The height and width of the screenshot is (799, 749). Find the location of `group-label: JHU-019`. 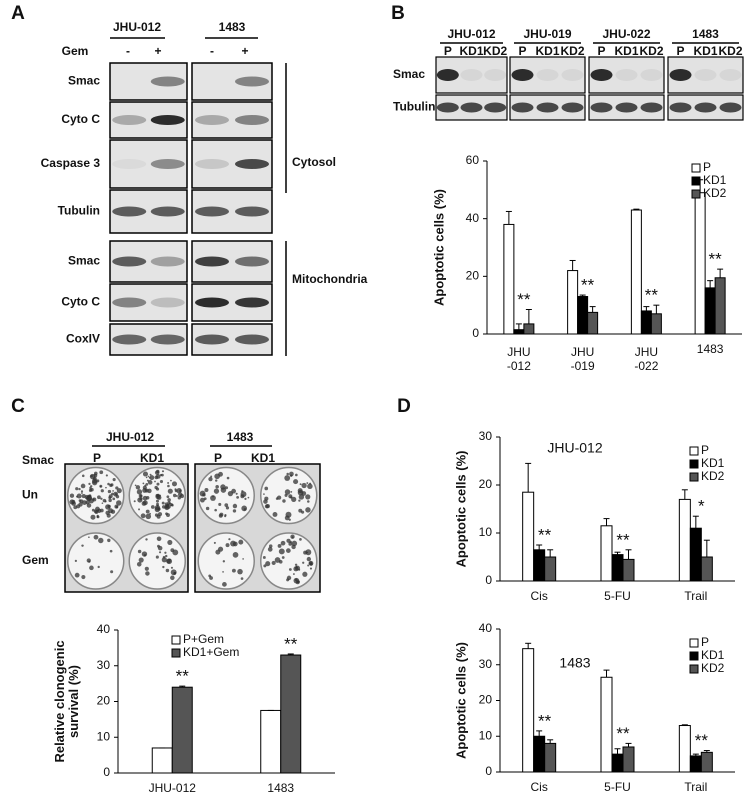

group-label: JHU-019 is located at coordinates (547, 34).